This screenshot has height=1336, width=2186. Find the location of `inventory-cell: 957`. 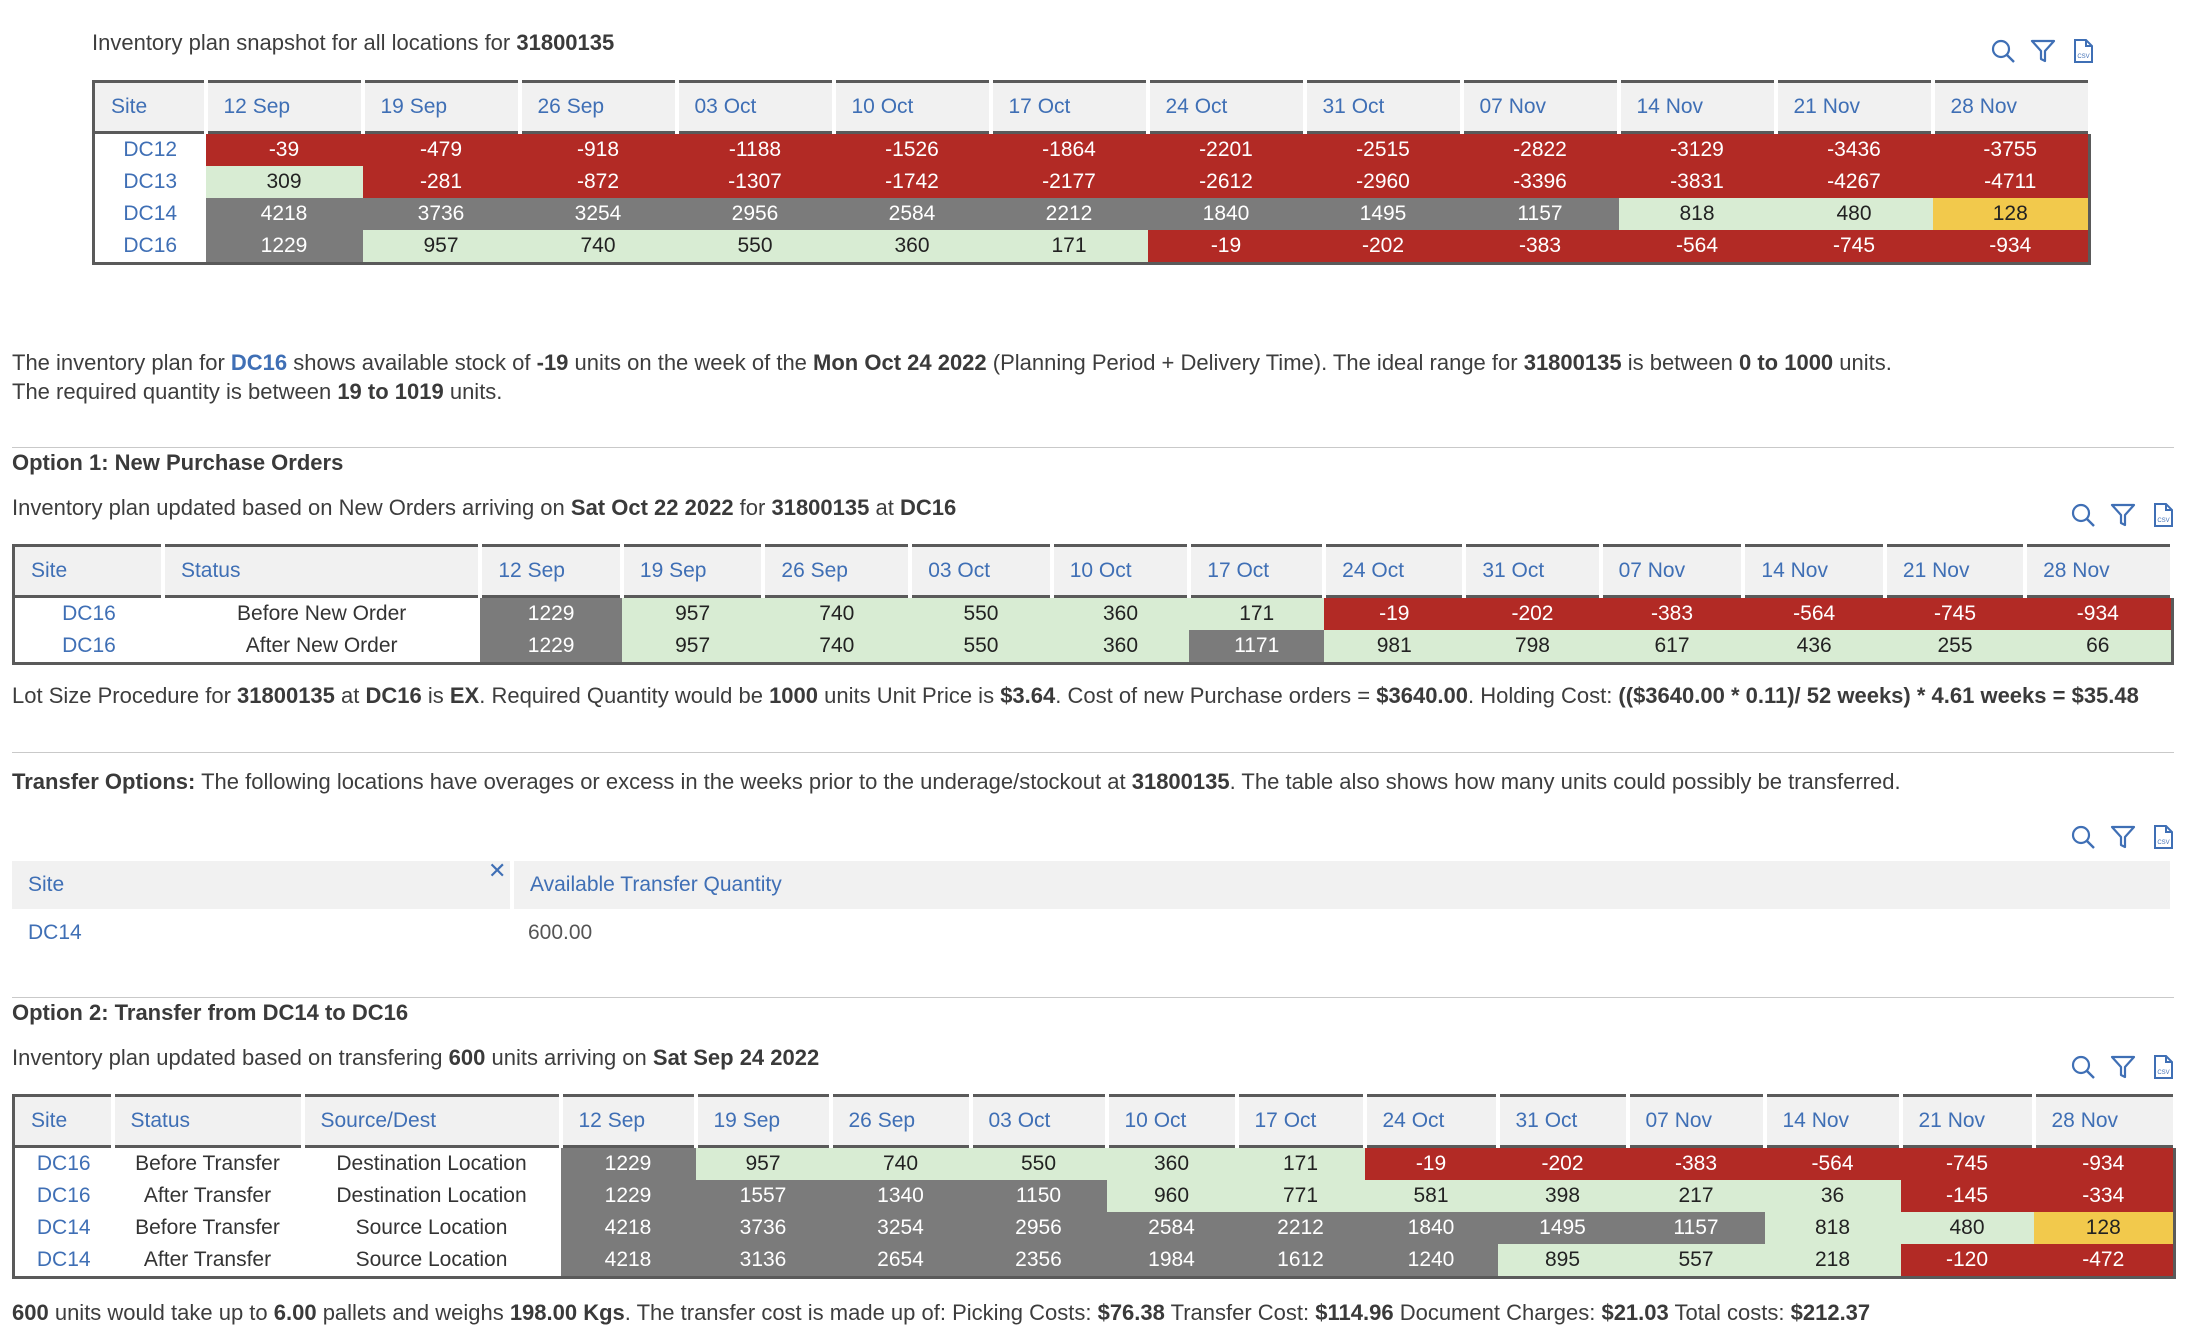

inventory-cell: 957 is located at coordinates (763, 1163).